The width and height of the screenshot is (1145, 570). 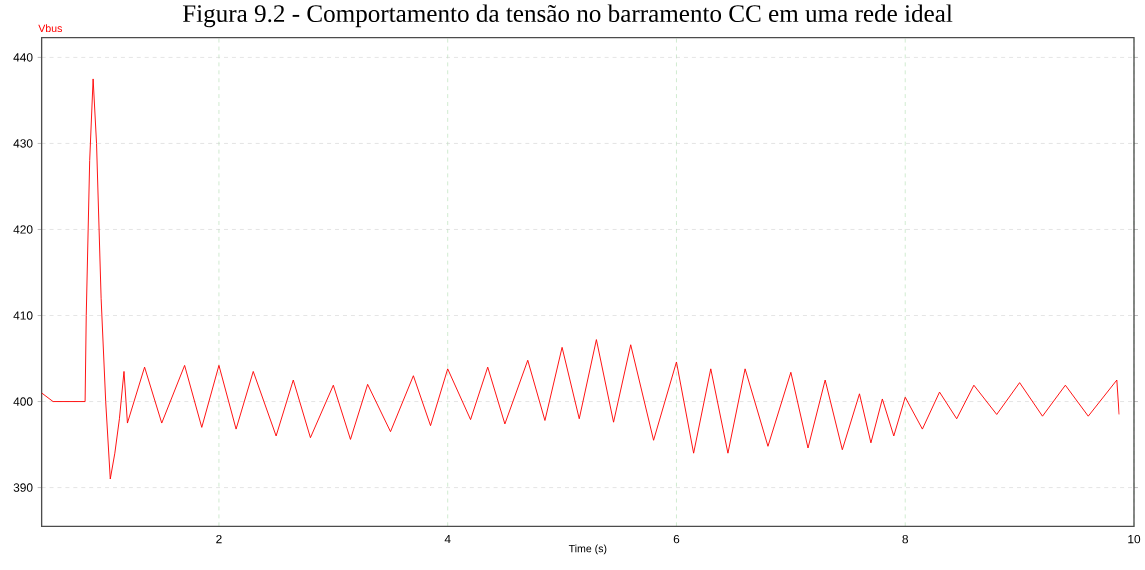 What do you see at coordinates (23, 229) in the screenshot?
I see `y-tick-label: 420` at bounding box center [23, 229].